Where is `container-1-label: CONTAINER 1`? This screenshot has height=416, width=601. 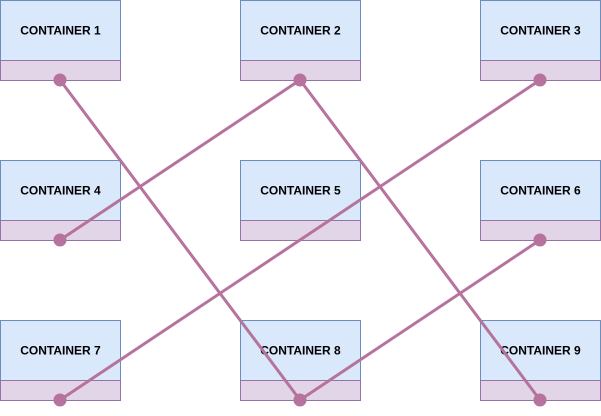
container-1-label: CONTAINER 1 is located at coordinates (60, 31).